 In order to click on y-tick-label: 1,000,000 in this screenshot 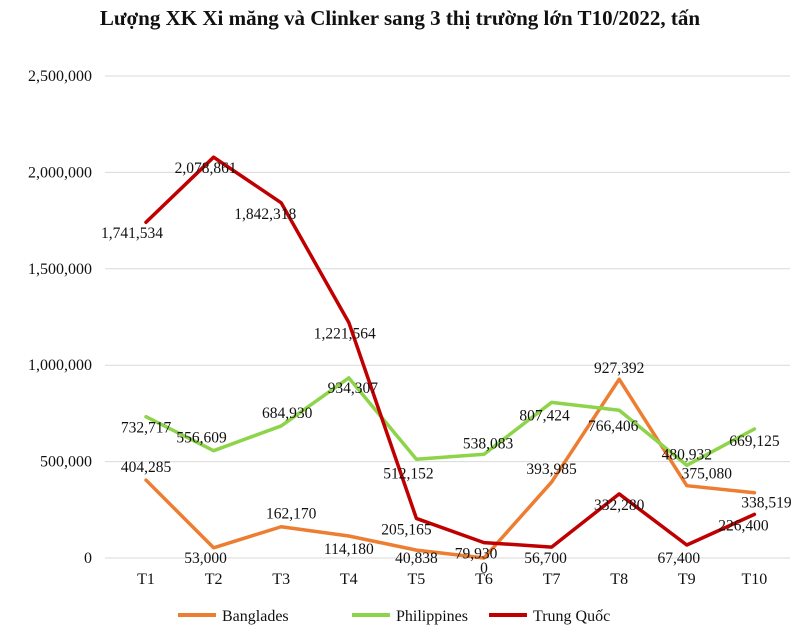, I will do `click(60, 365)`.